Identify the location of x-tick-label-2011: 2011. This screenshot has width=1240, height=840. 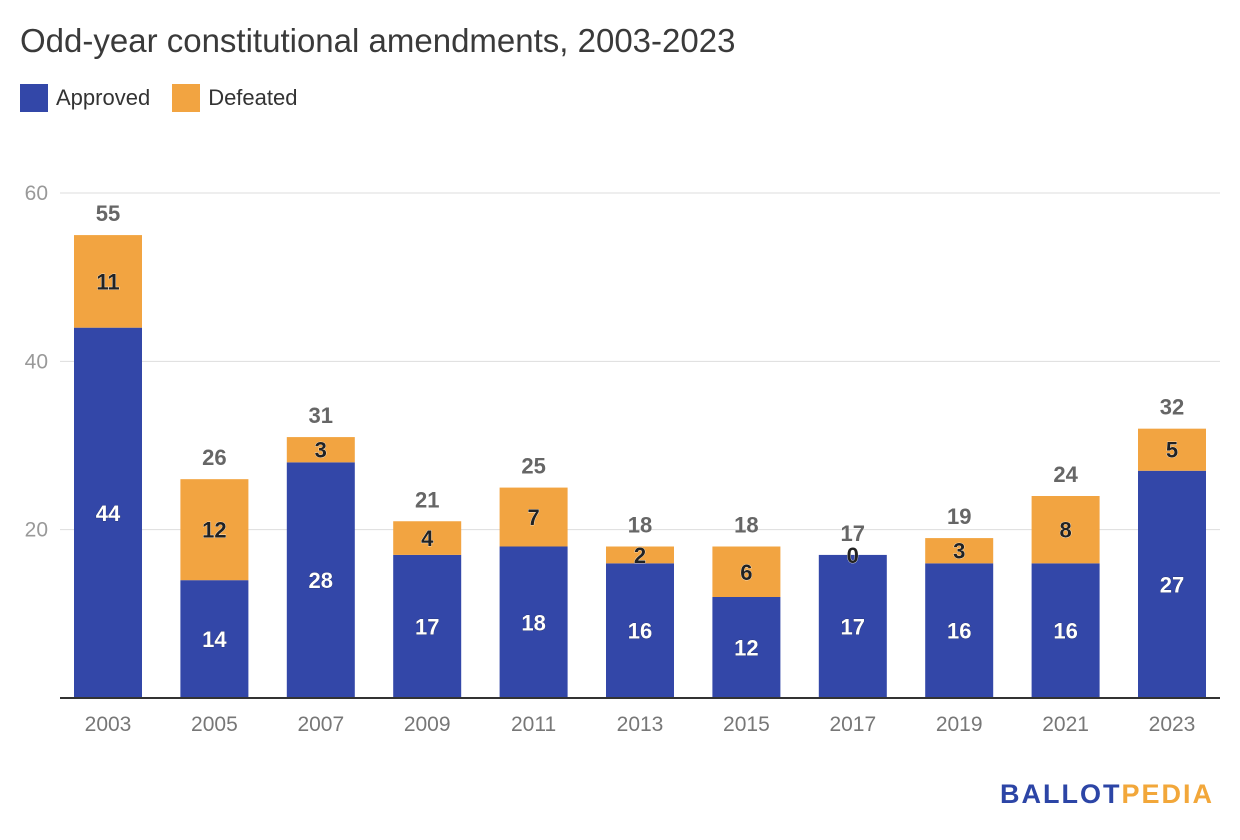
(533, 724).